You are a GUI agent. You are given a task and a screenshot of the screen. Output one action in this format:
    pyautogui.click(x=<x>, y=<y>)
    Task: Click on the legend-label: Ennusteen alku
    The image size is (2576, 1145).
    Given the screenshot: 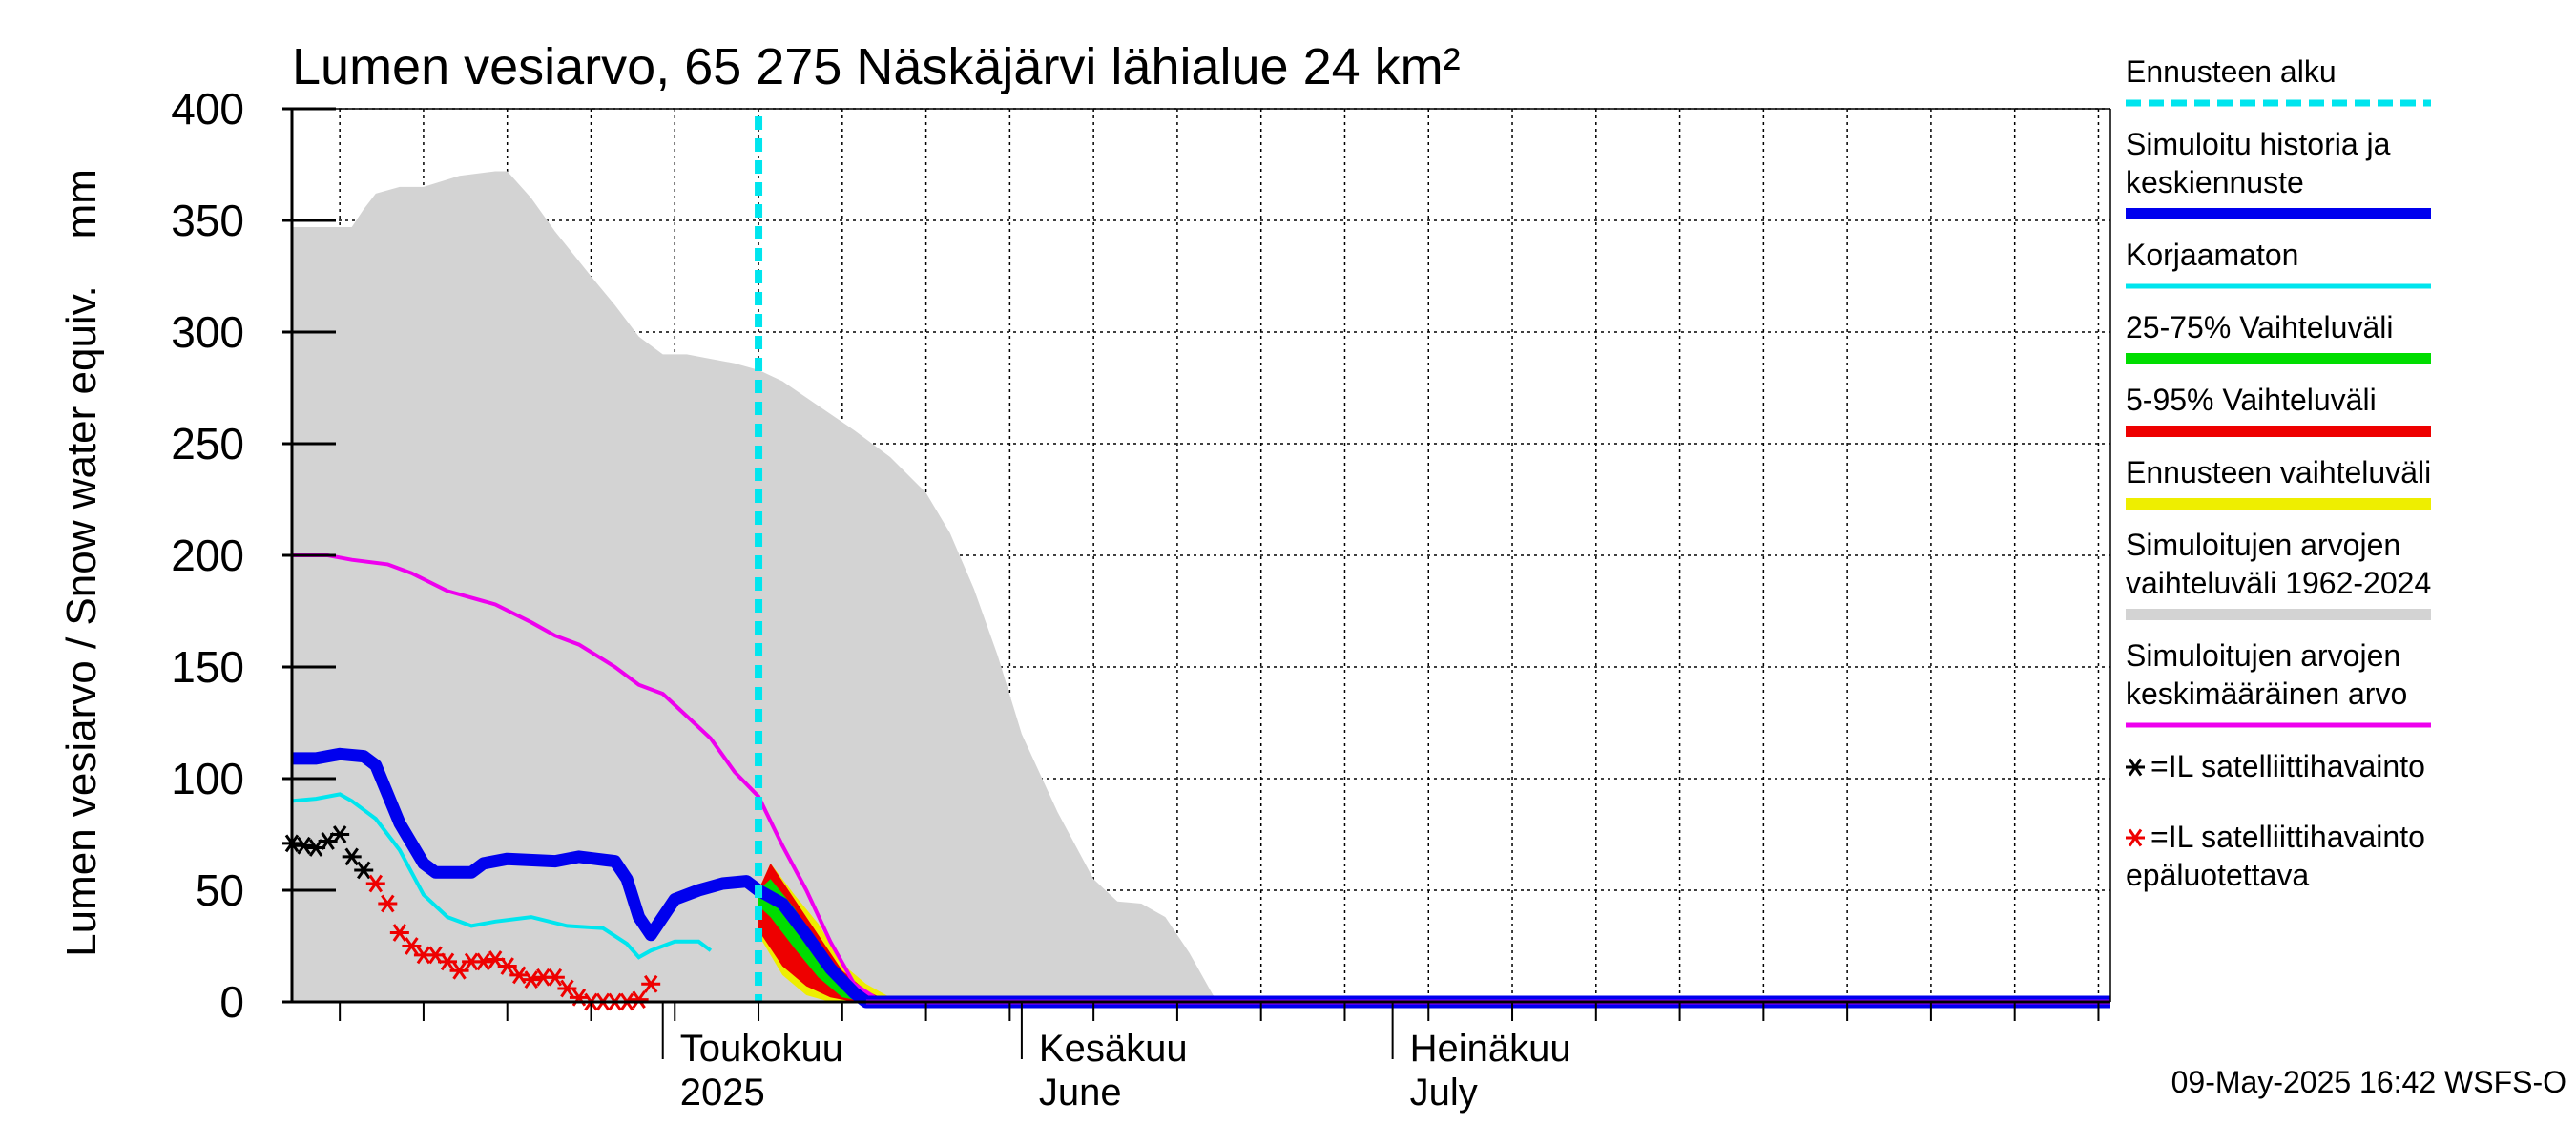 What is the action you would take?
    pyautogui.click(x=2231, y=71)
    